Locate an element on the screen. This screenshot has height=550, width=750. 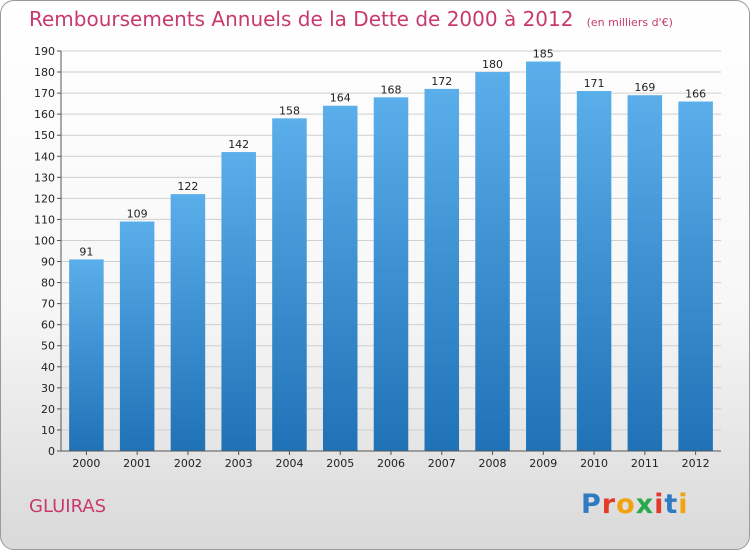
x-tick-label: 2006 is located at coordinates (391, 463).